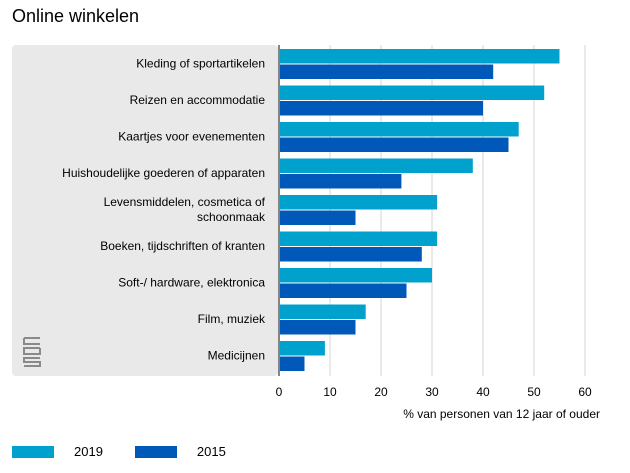  I want to click on cbs-logo-s, so click(32, 362).